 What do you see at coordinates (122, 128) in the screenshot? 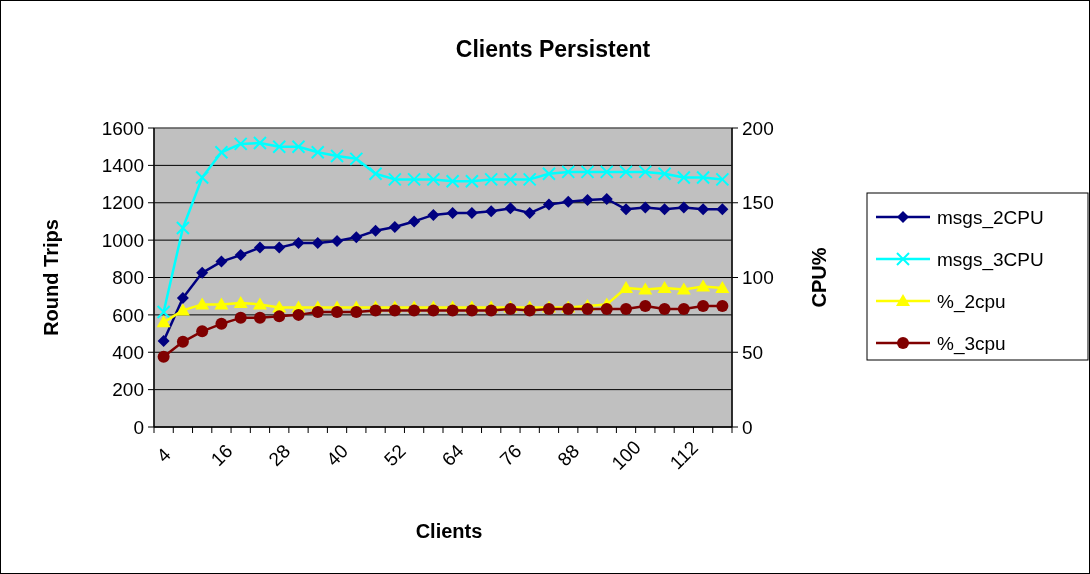
I see `y-tick-label: 1600` at bounding box center [122, 128].